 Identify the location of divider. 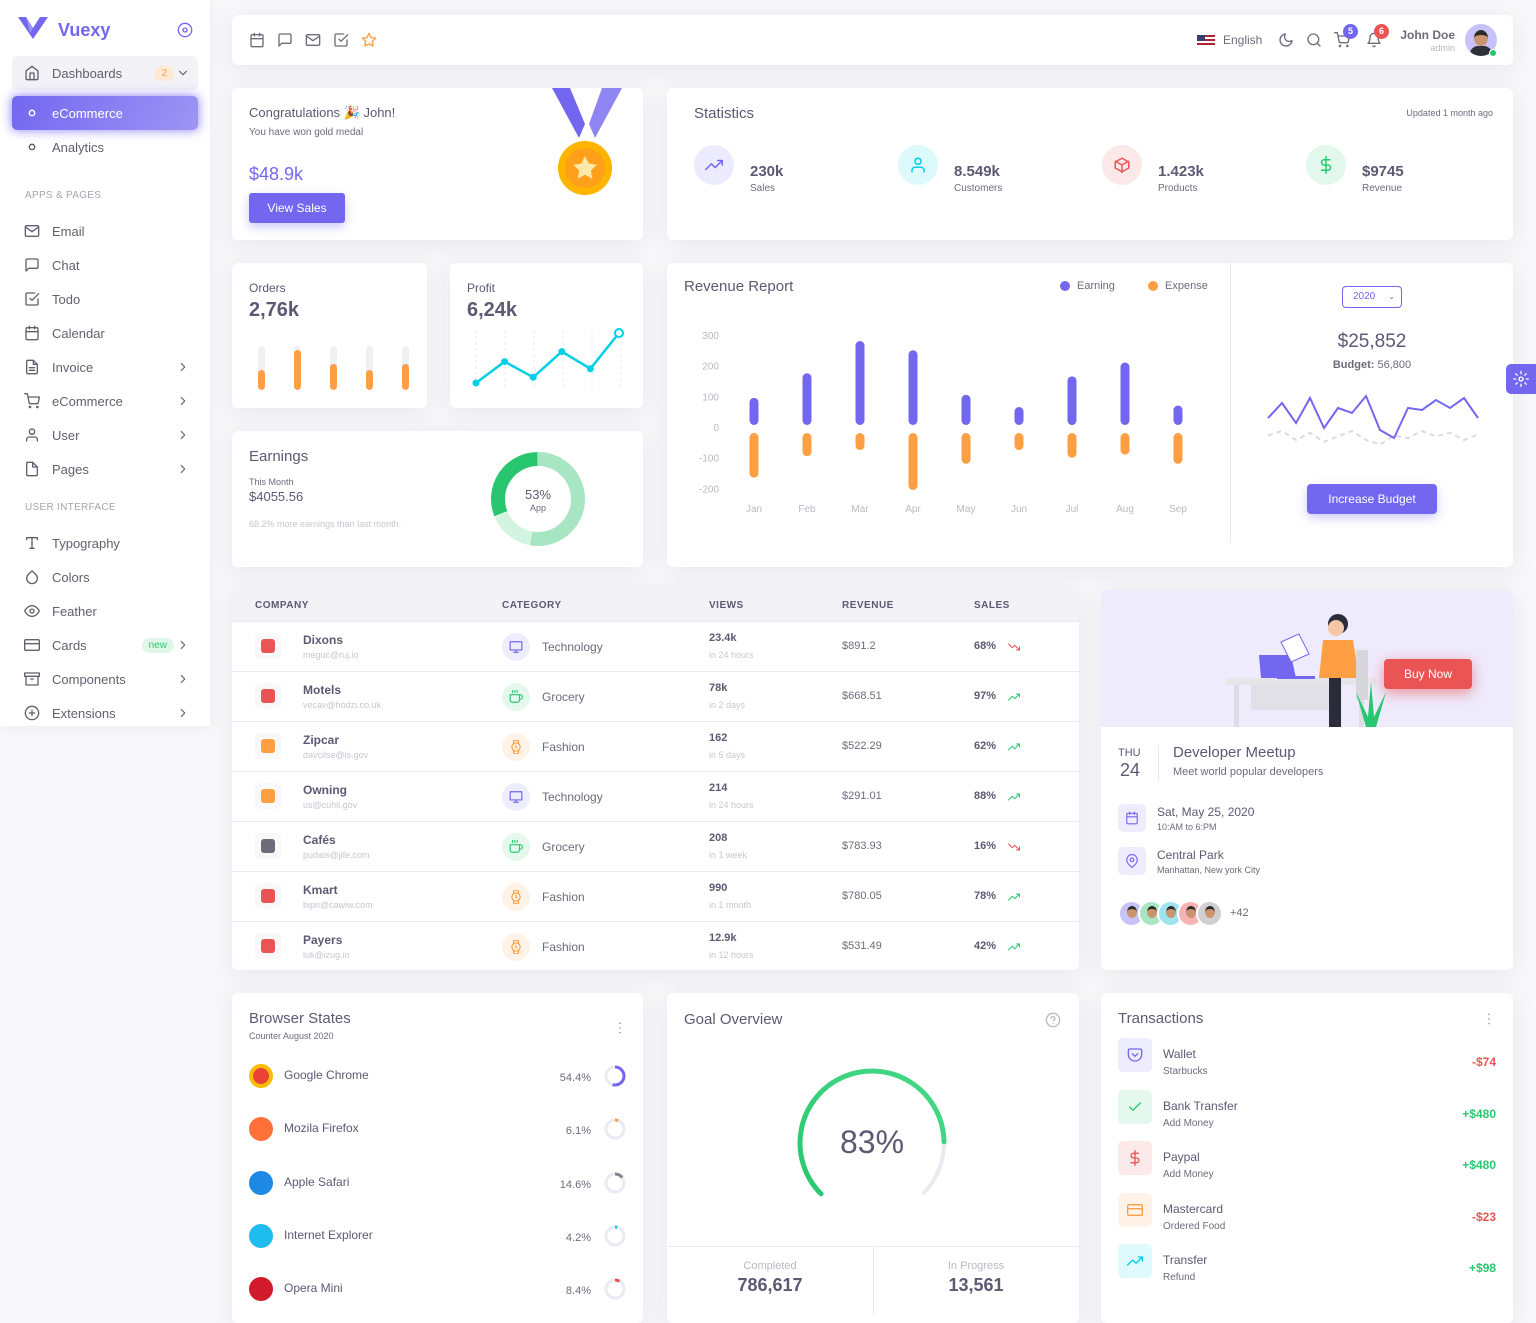
(1158, 763).